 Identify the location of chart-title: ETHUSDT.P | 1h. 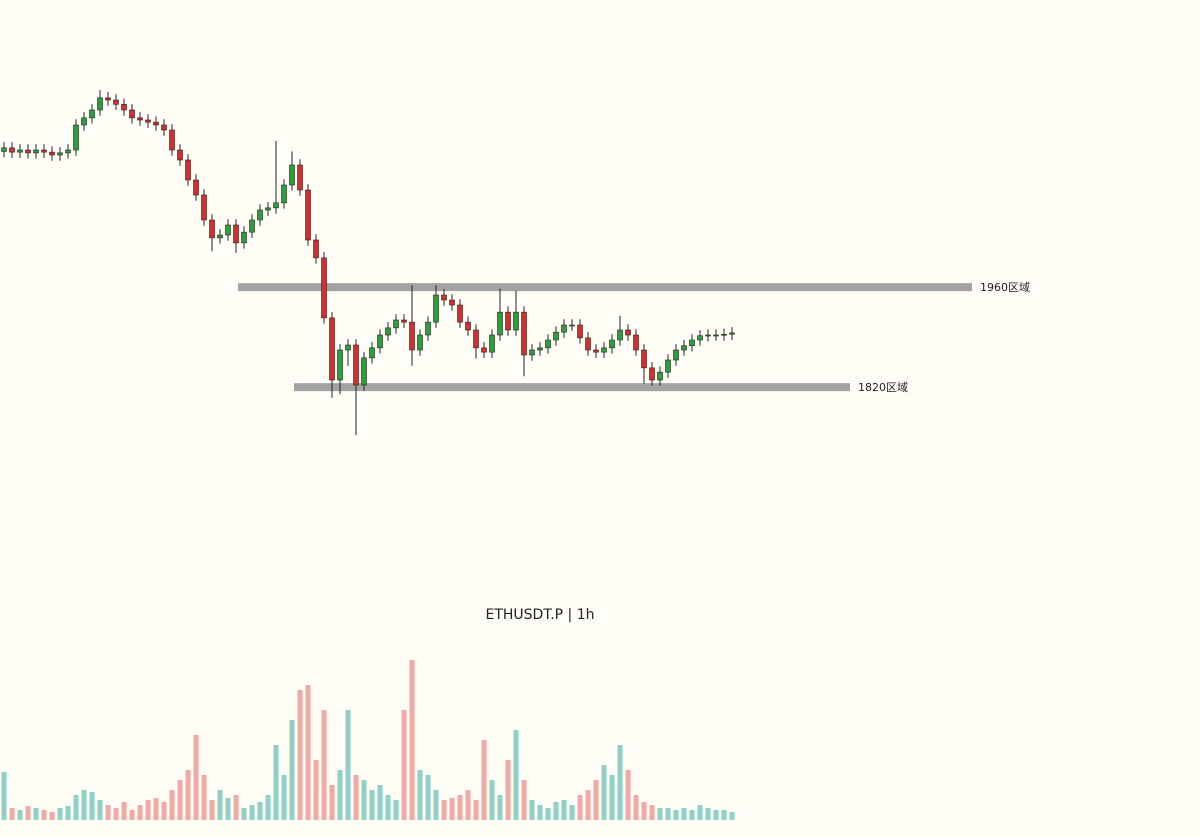
(539, 615).